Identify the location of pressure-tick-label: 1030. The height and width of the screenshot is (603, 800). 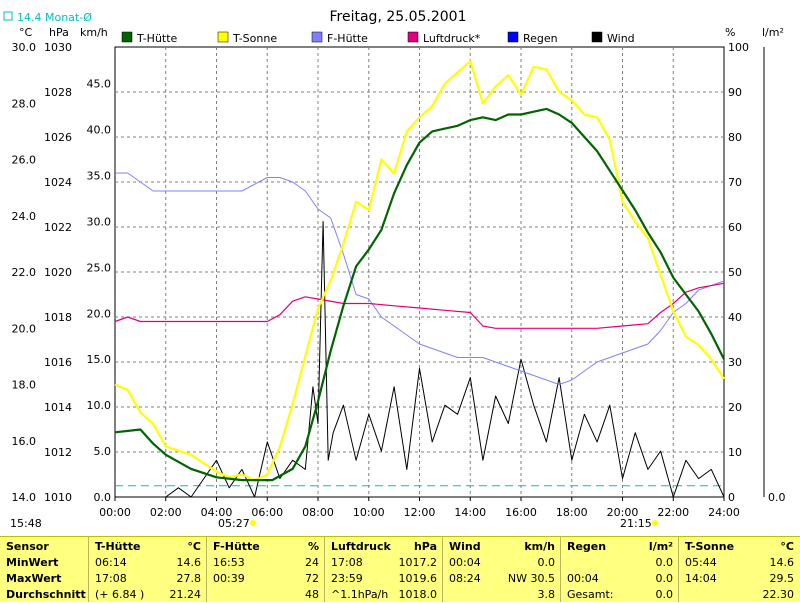
(58, 47).